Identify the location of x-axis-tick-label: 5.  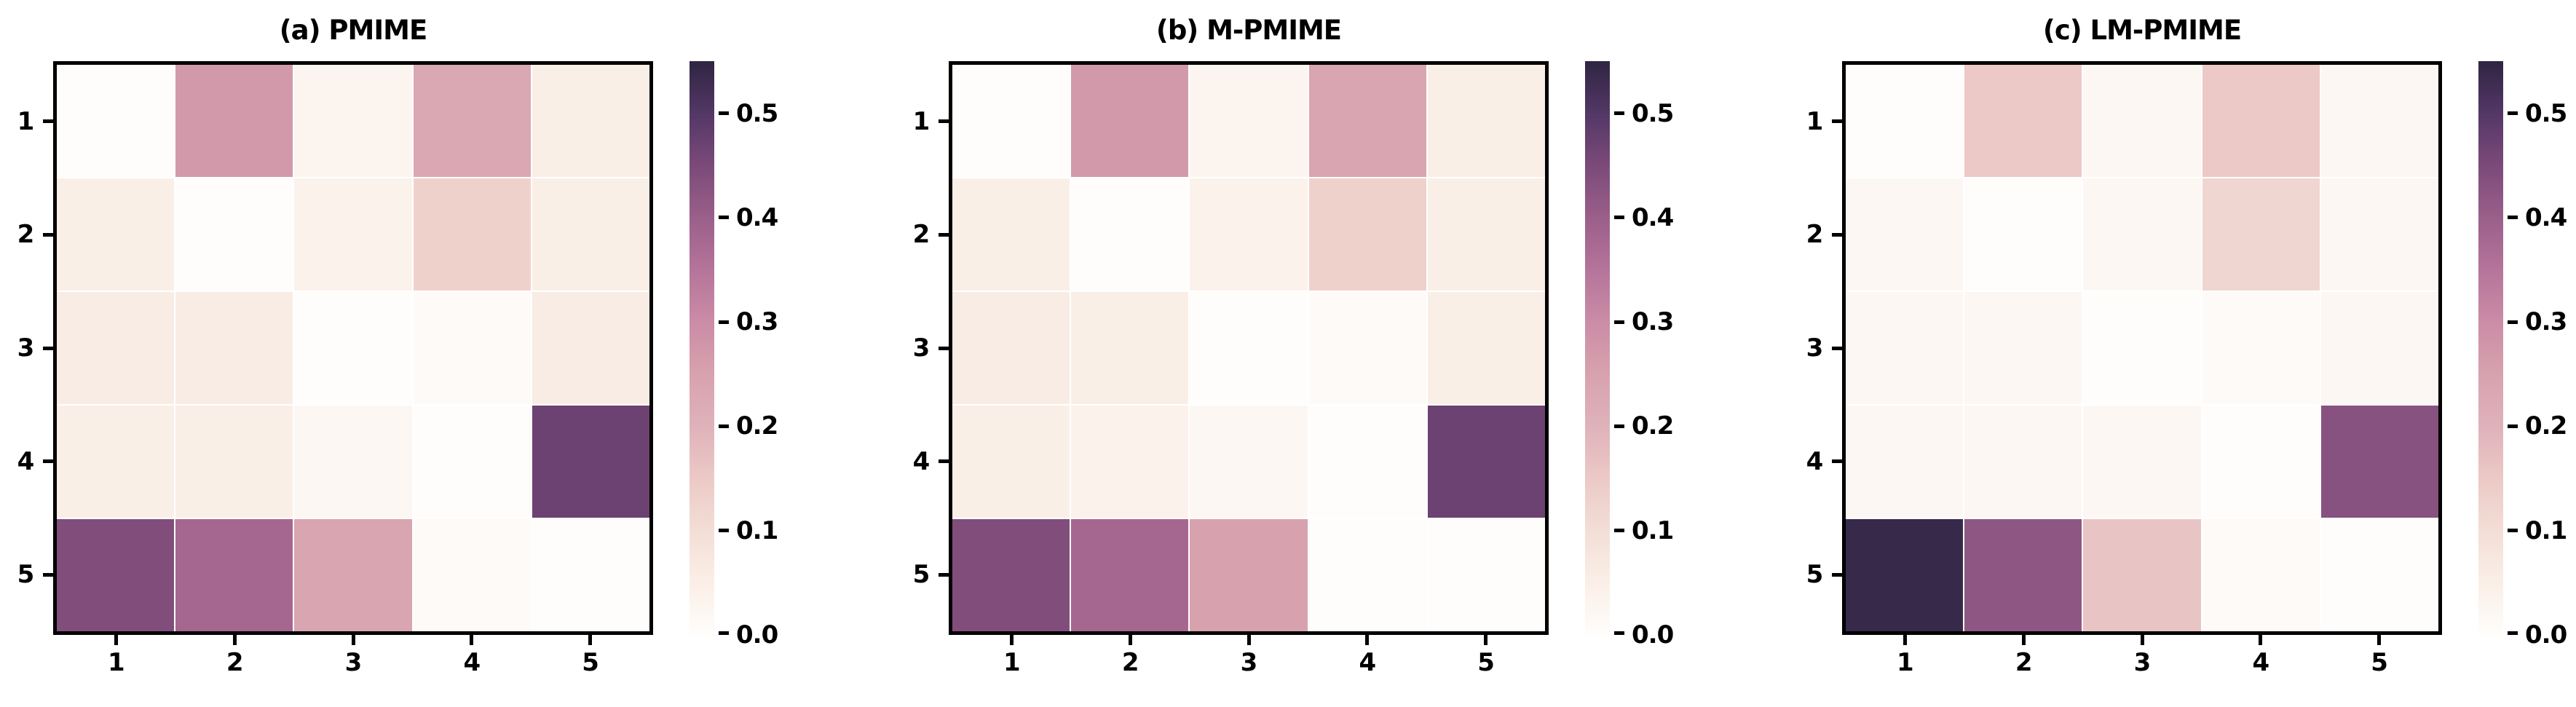
(590, 662).